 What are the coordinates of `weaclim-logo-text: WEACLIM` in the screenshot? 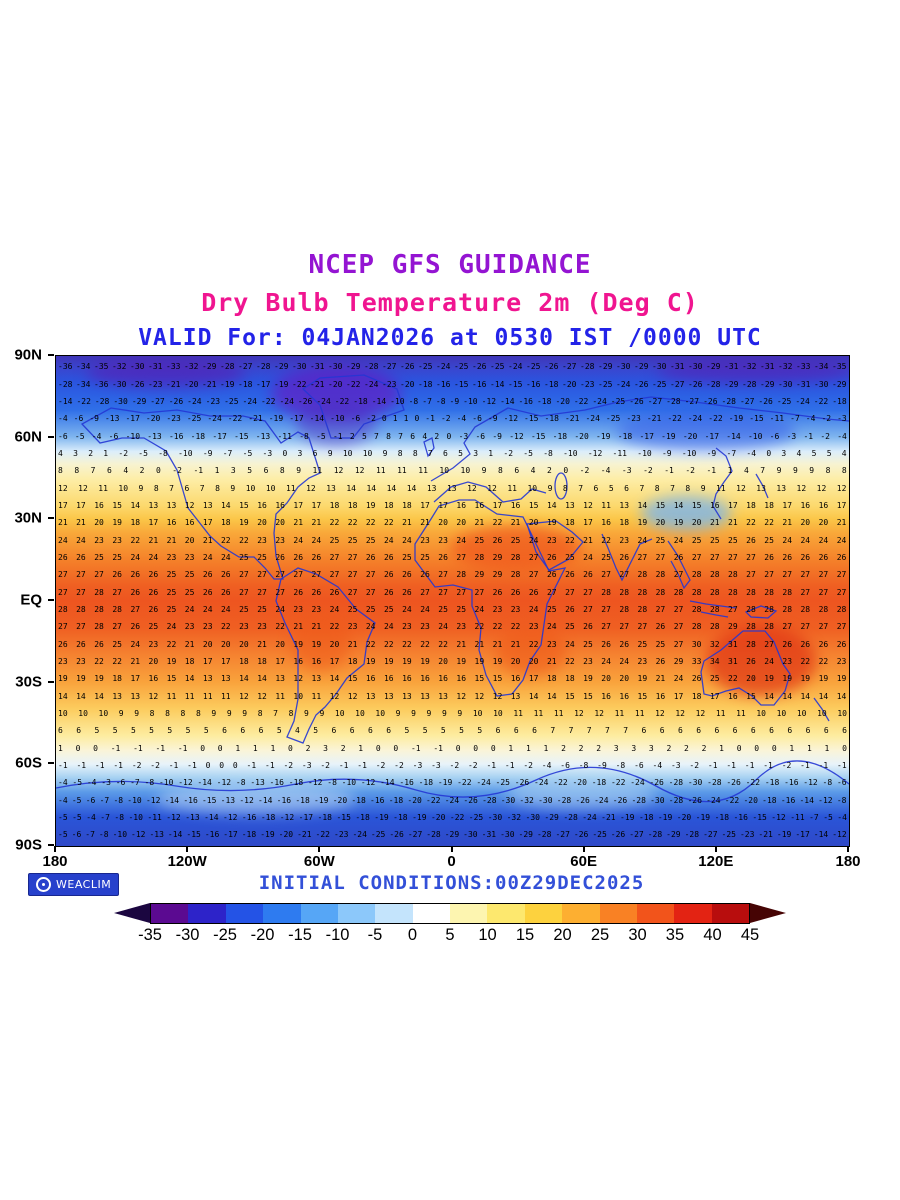 It's located at (84, 884).